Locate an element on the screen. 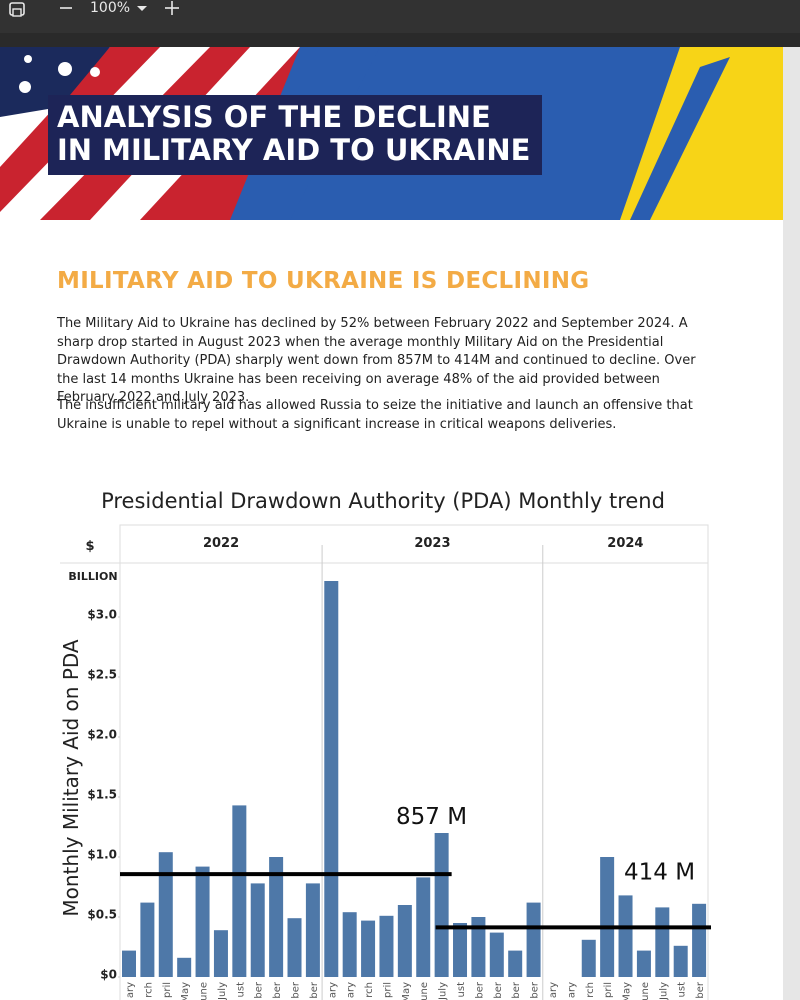 The image size is (800, 1000). title-line: ANALYSIS OF THE DECLINE is located at coordinates (274, 117).